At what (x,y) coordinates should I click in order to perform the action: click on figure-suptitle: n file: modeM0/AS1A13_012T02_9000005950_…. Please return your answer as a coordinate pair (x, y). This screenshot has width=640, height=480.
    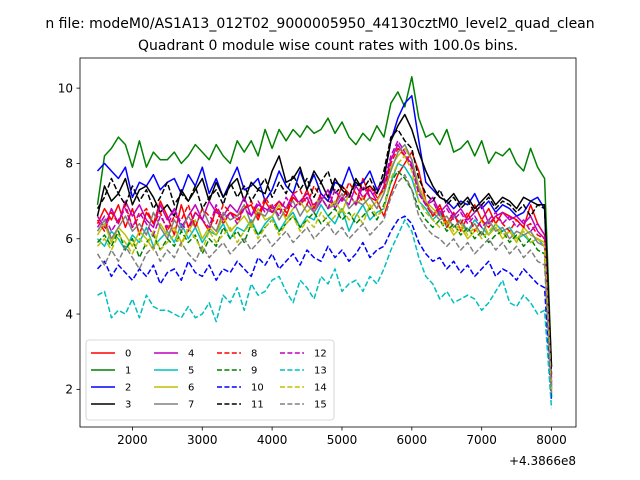
    Looking at the image, I should click on (319, 24).